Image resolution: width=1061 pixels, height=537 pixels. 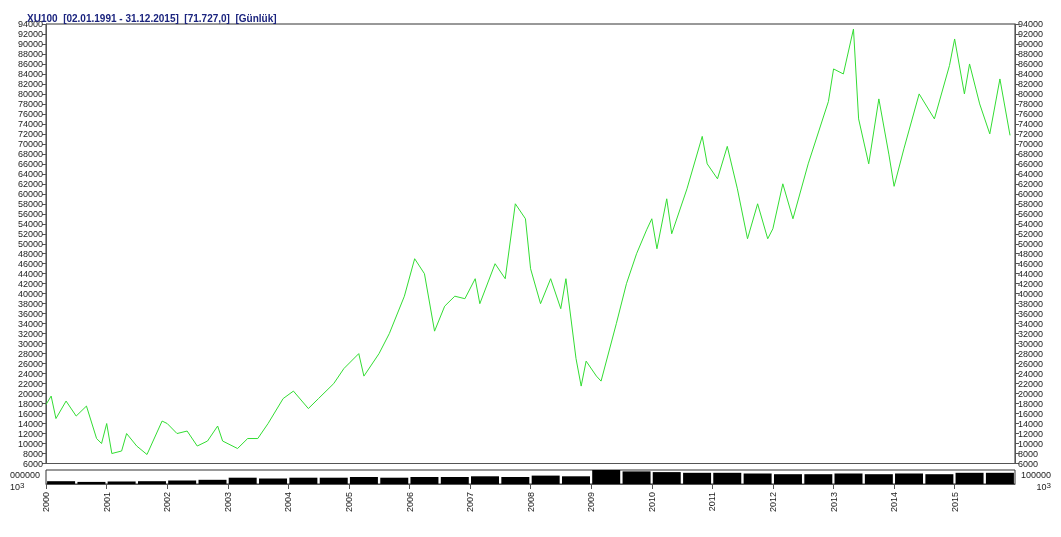 I want to click on y2-tick-label: 30000, so click(x=1031, y=343).